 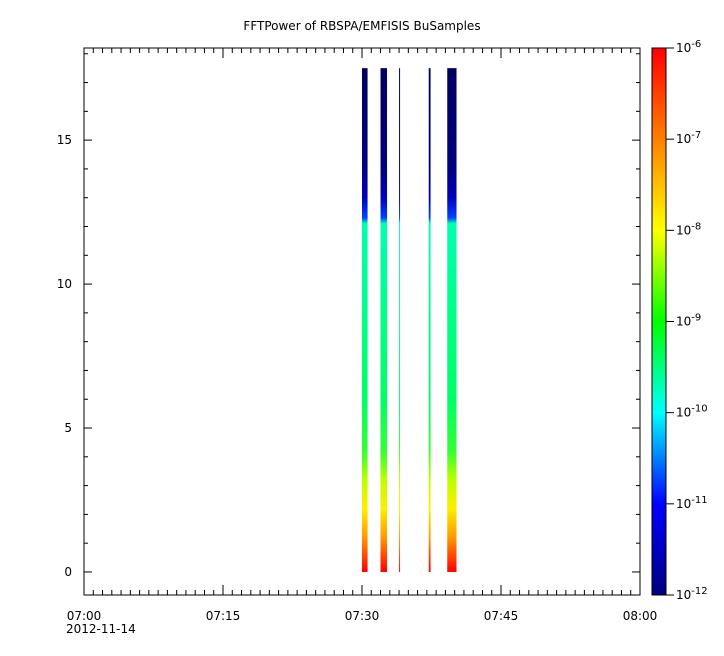 I want to click on colorbar: 10⁻⁶ 10⁻⁷ 10⁻⁸ 10⁻⁹ 10⁻¹⁰ 10⁻¹¹ 10⁻¹², so click(x=679, y=320).